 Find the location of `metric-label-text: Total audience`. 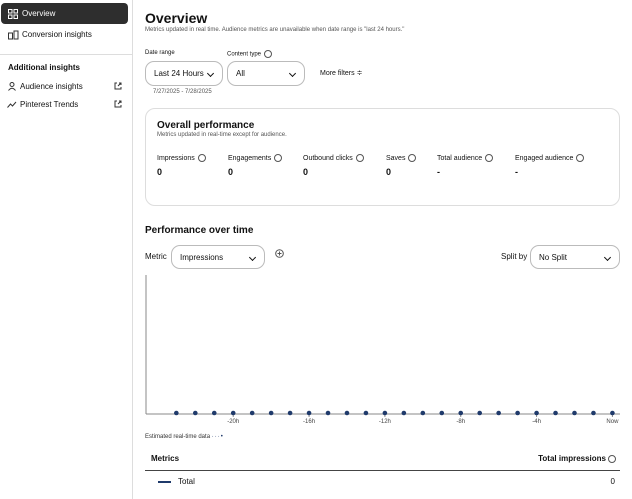

metric-label-text: Total audience is located at coordinates (460, 158).